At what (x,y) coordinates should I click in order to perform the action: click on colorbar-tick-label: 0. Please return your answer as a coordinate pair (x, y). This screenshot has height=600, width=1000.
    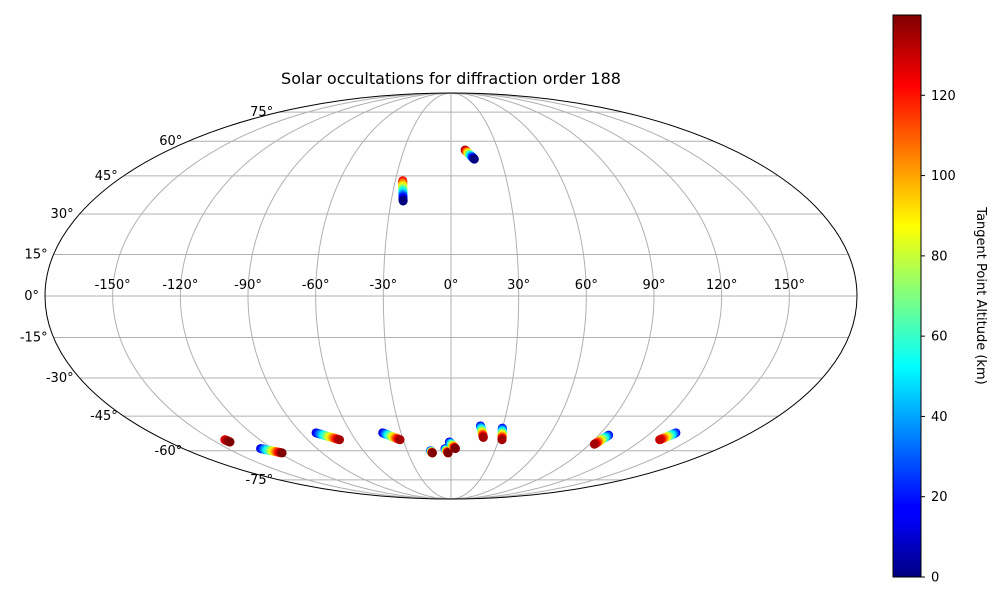
    Looking at the image, I should click on (935, 578).